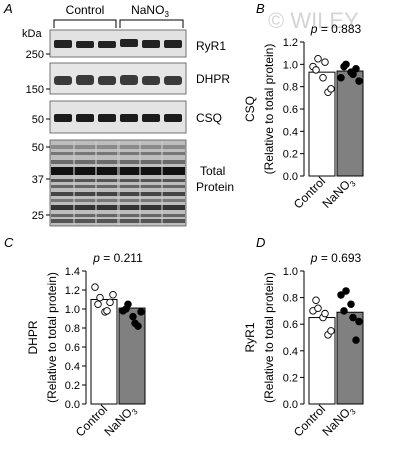 This screenshot has height=459, width=400. Describe the element at coordinates (211, 46) in the screenshot. I see `blot-label-ryr1: RyR1` at that location.